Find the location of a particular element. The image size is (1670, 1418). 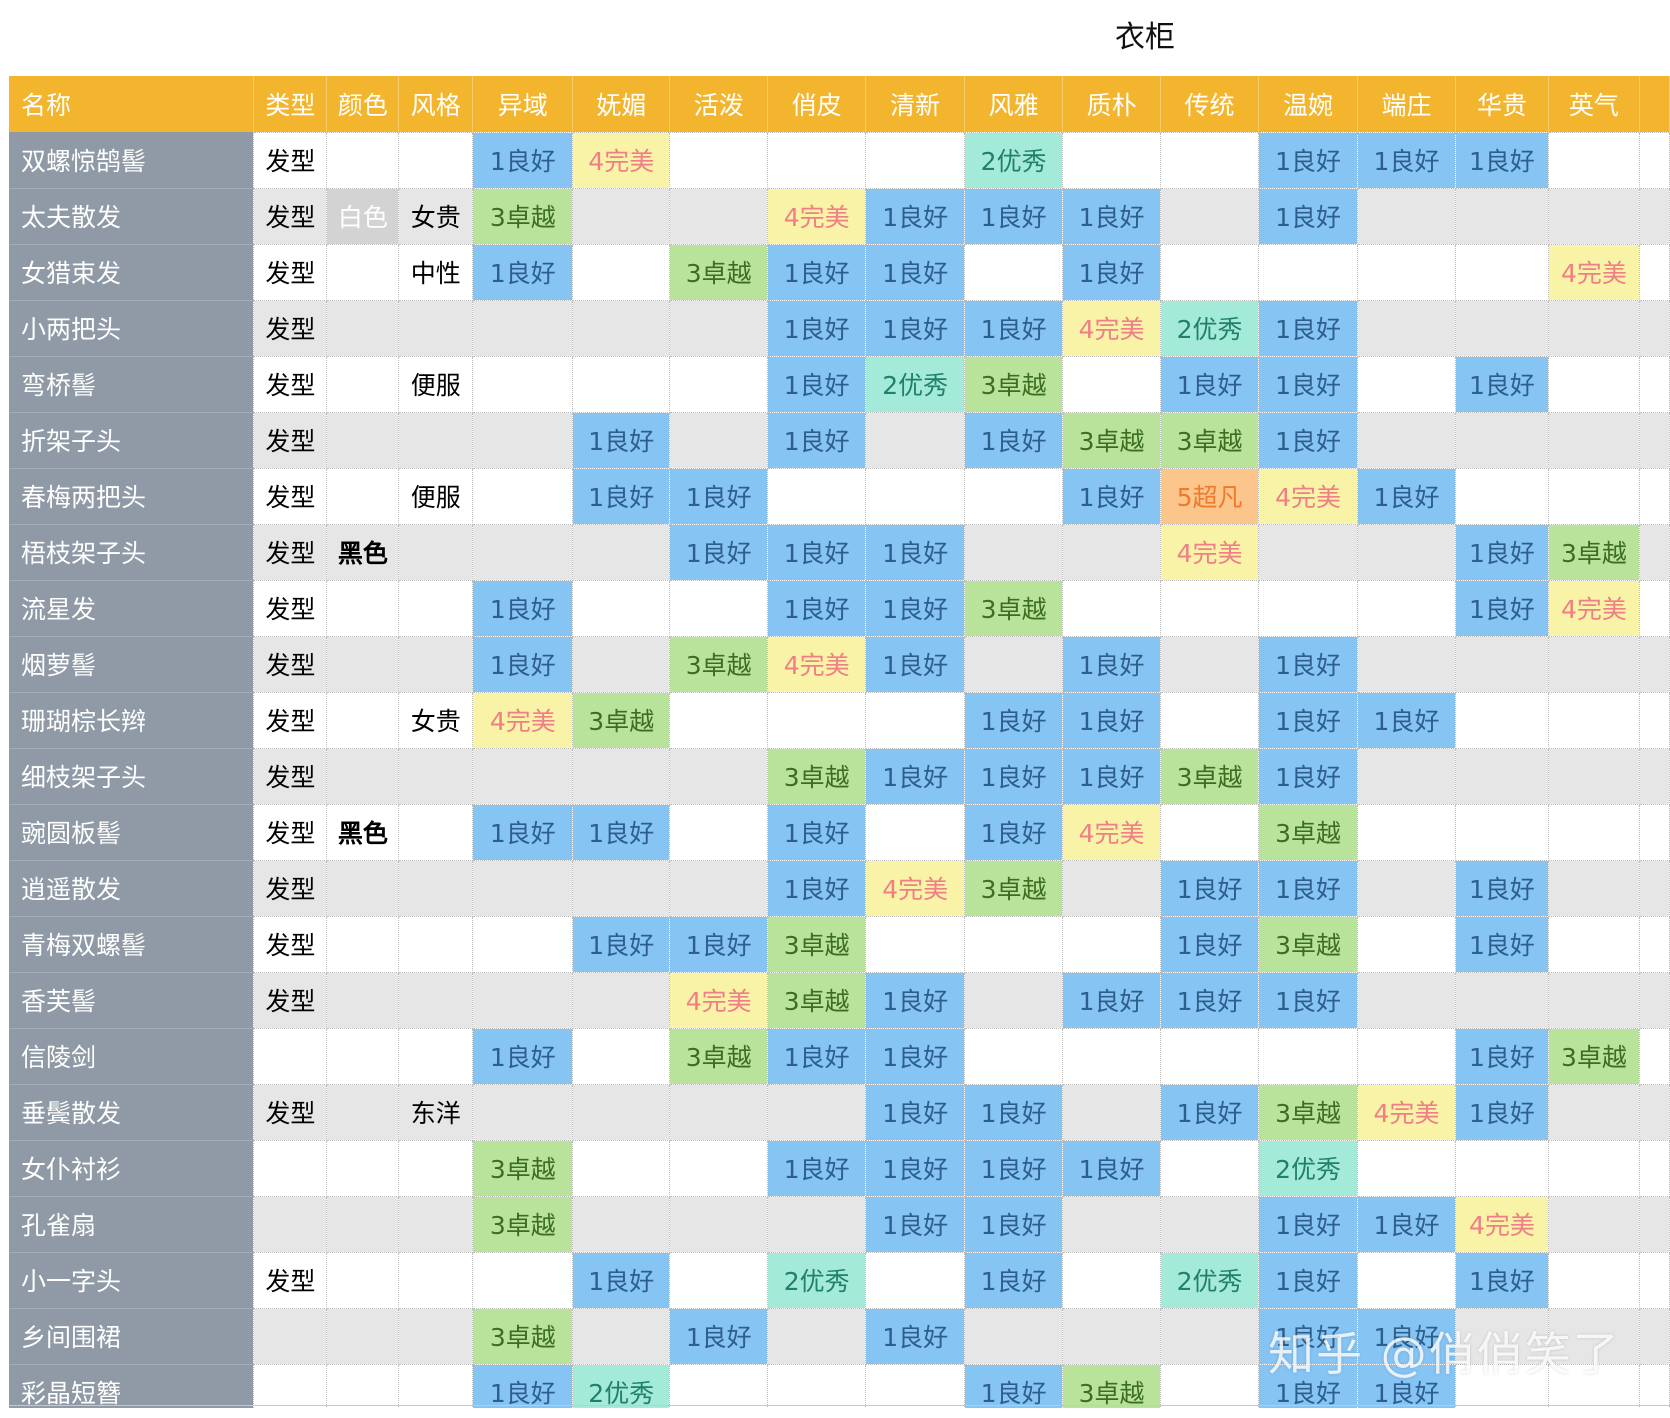

column-header: 传统 is located at coordinates (1210, 104).